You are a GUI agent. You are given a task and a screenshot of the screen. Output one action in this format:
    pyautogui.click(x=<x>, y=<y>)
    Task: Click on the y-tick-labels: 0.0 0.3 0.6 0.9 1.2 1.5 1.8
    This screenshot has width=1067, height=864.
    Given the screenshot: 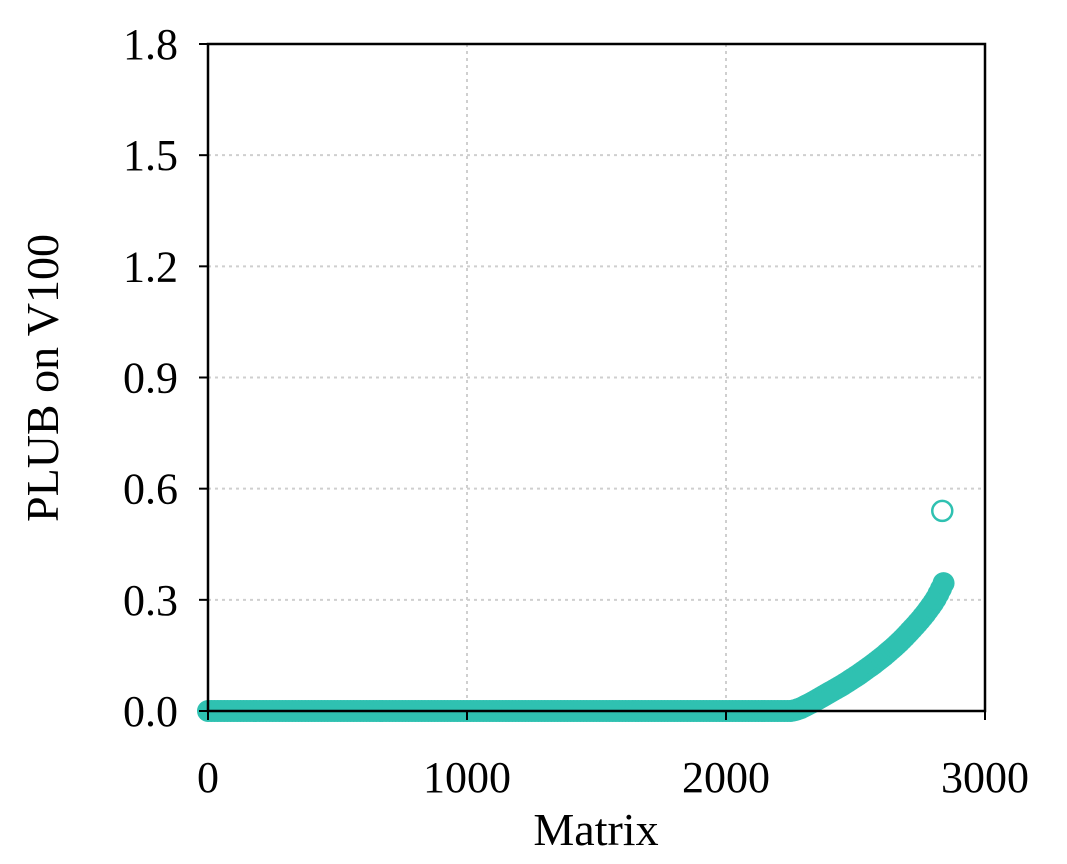 What is the action you would take?
    pyautogui.click(x=150, y=378)
    